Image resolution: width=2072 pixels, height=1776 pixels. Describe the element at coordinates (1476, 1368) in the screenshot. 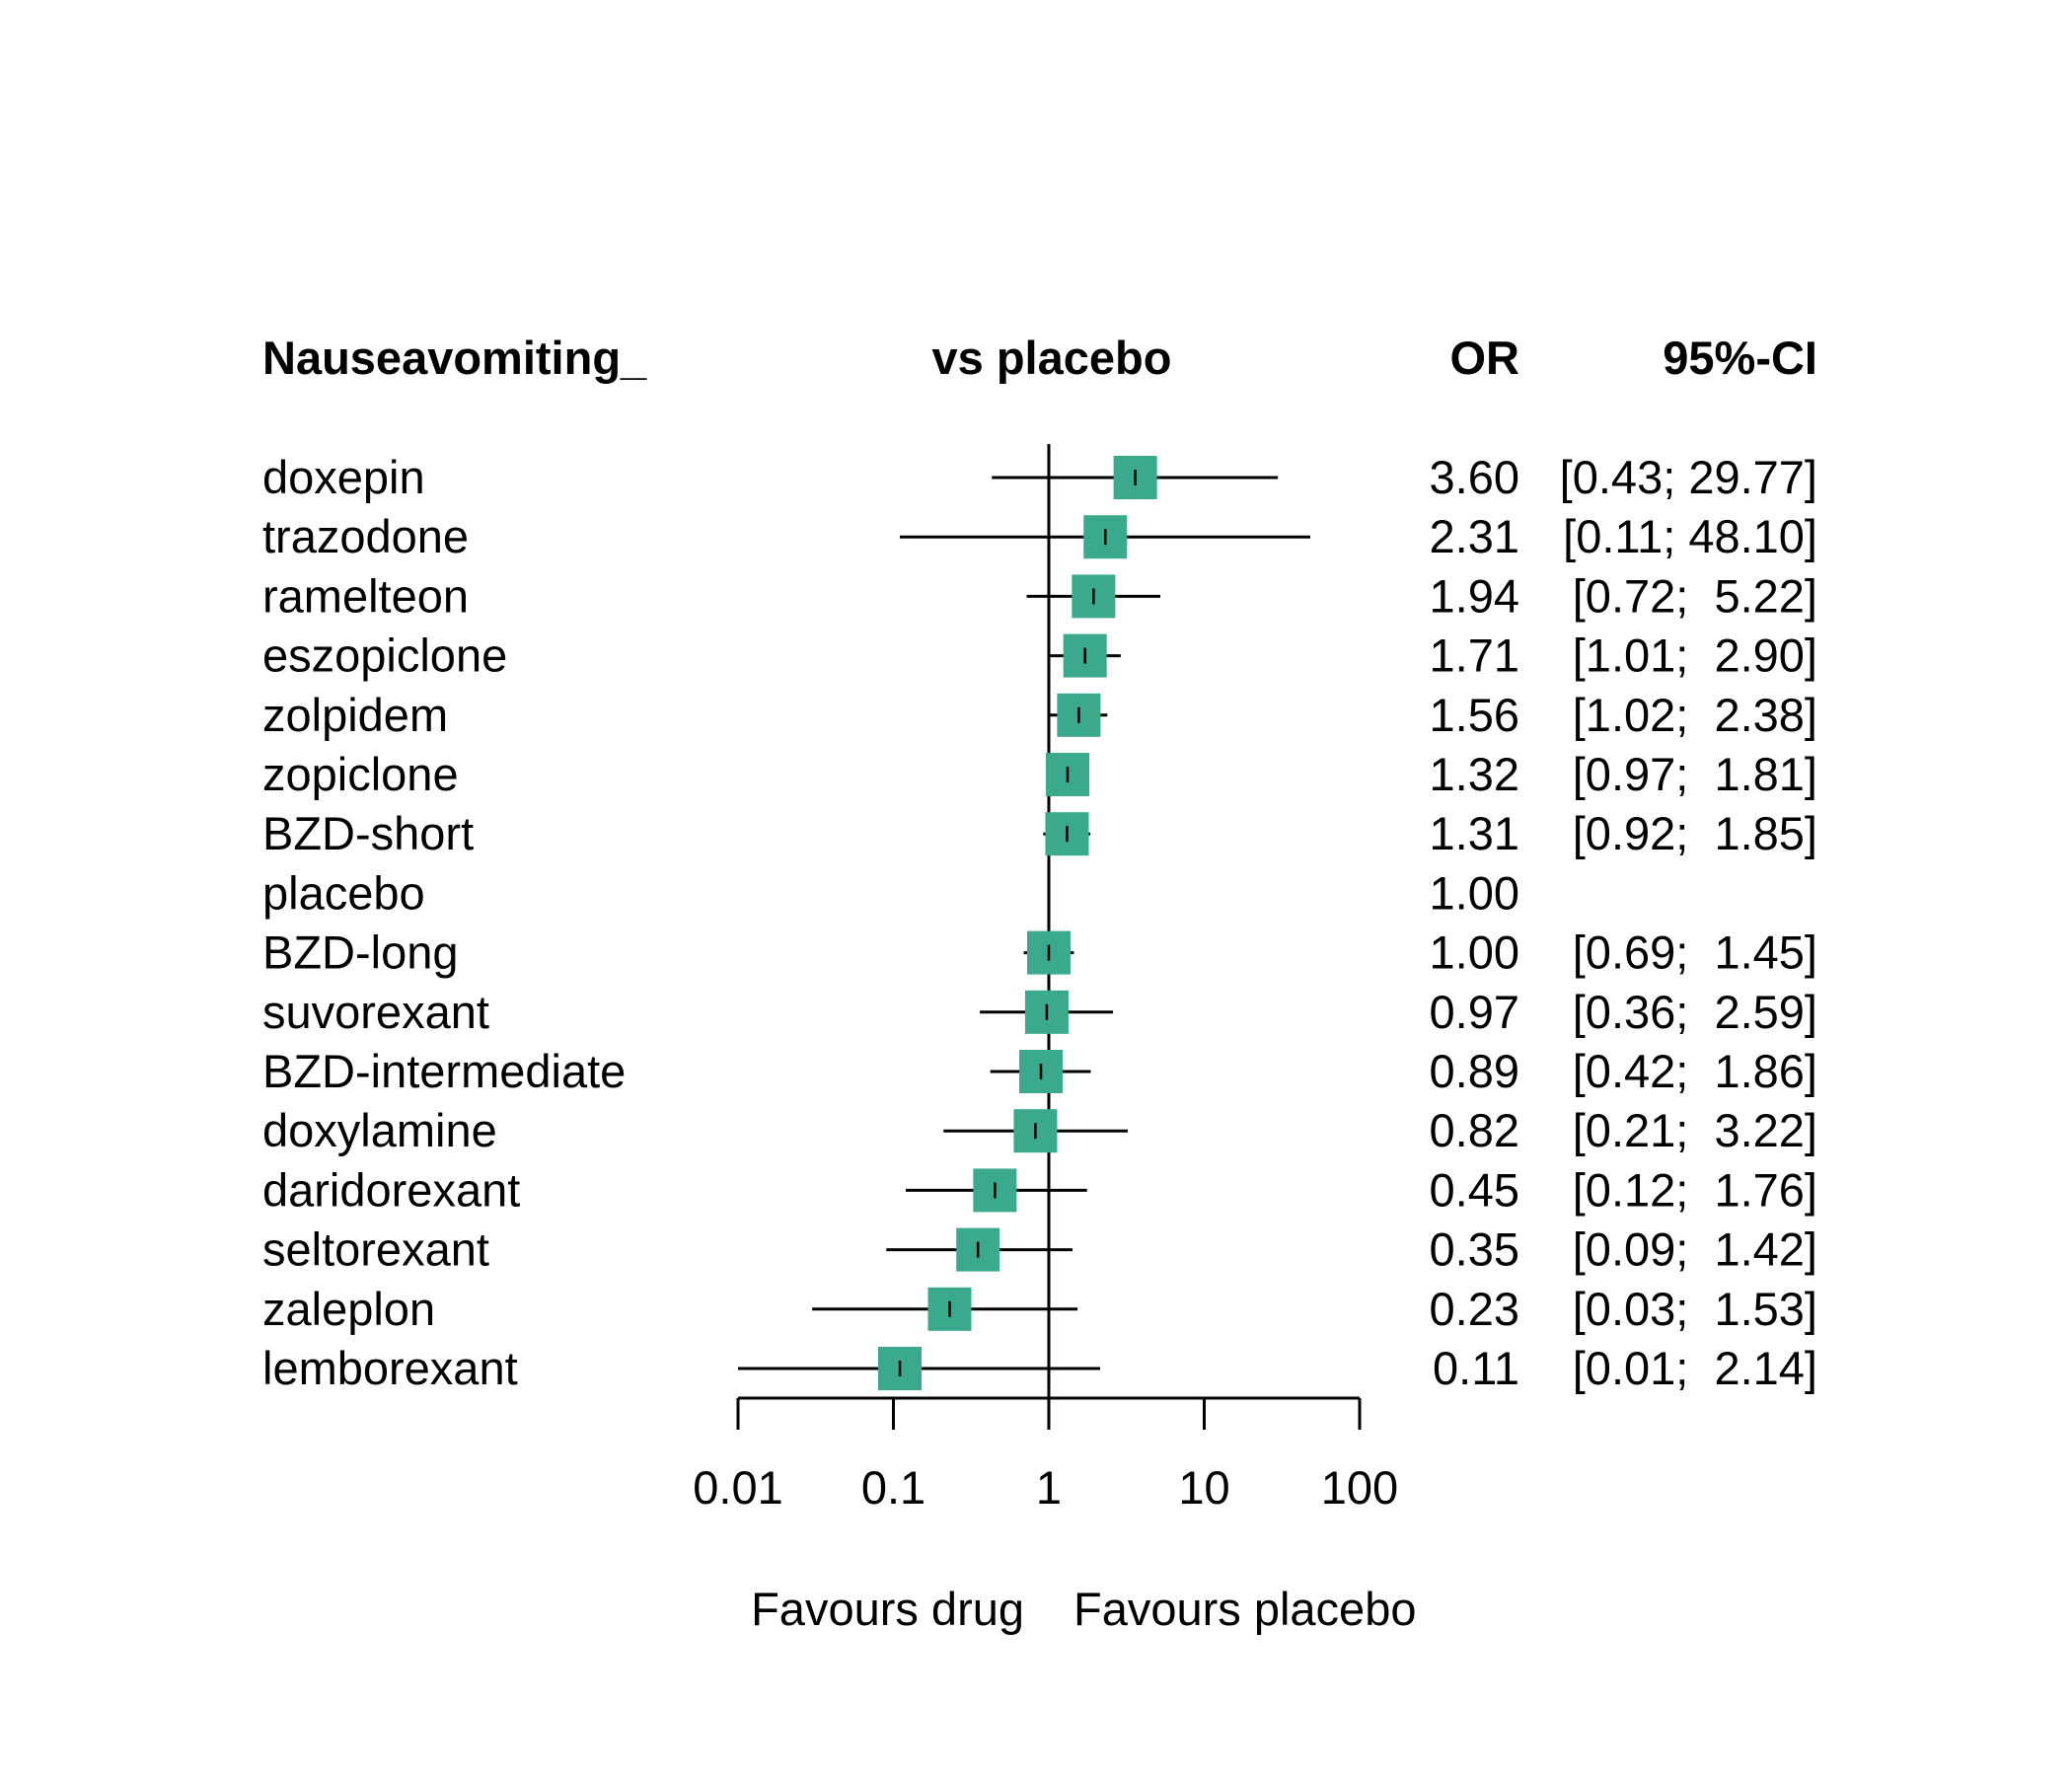

I see `or-value-lemborexant: 0.11` at that location.